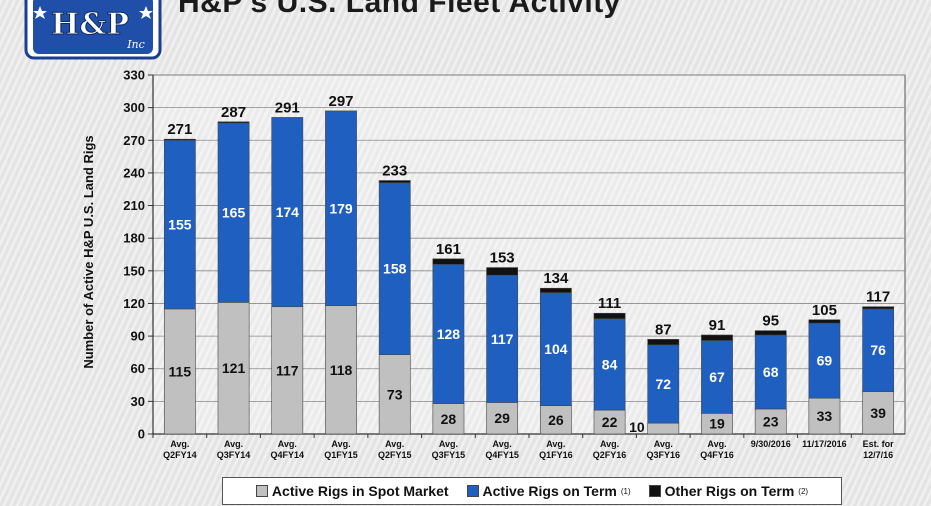  I want to click on y-axis-label: Number of Active H&P U.S. Land Rigs, so click(88, 251).